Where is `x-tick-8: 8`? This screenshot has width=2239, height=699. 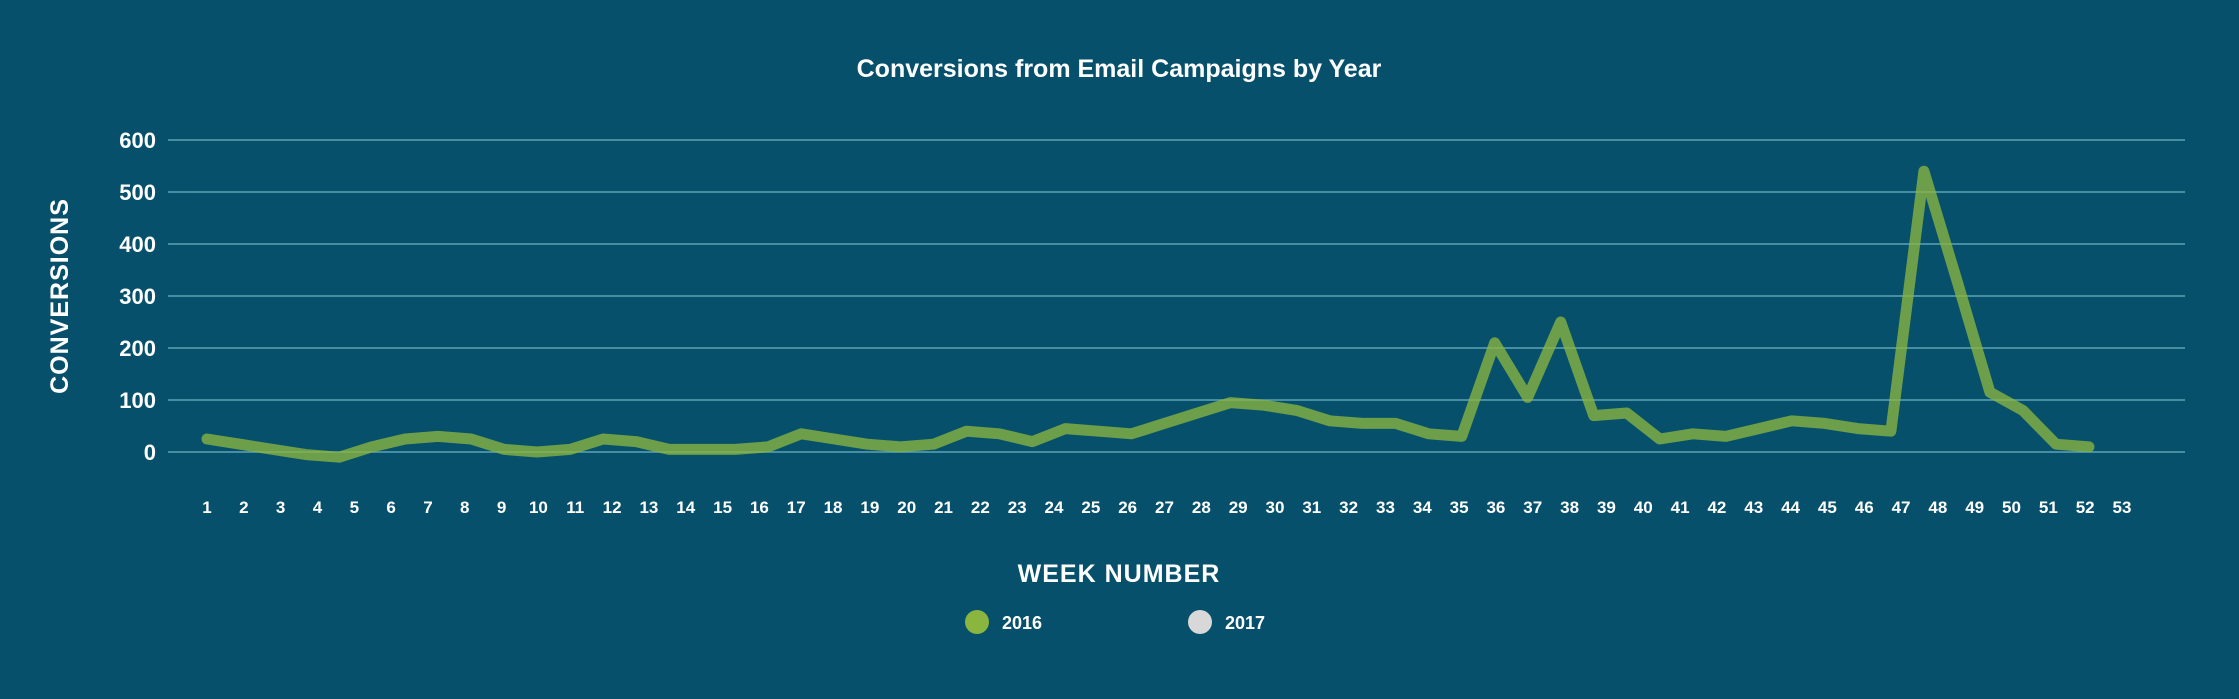 x-tick-8: 8 is located at coordinates (464, 507).